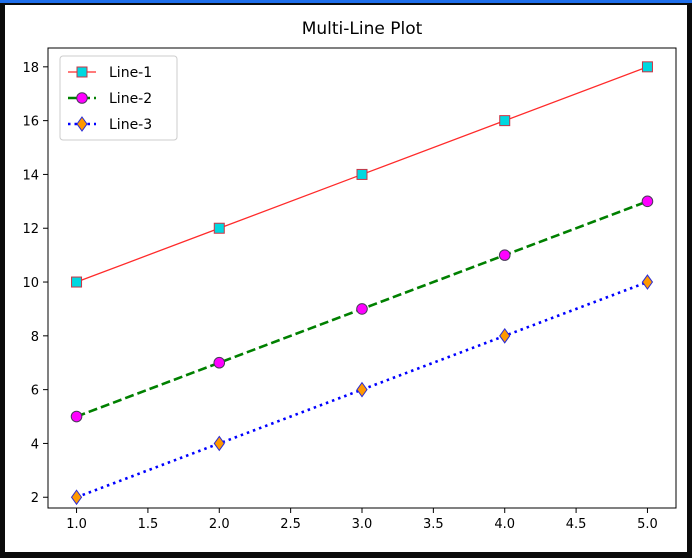 This screenshot has height=558, width=692. Describe the element at coordinates (35, 444) in the screenshot. I see `y-tick-label: 4` at that location.